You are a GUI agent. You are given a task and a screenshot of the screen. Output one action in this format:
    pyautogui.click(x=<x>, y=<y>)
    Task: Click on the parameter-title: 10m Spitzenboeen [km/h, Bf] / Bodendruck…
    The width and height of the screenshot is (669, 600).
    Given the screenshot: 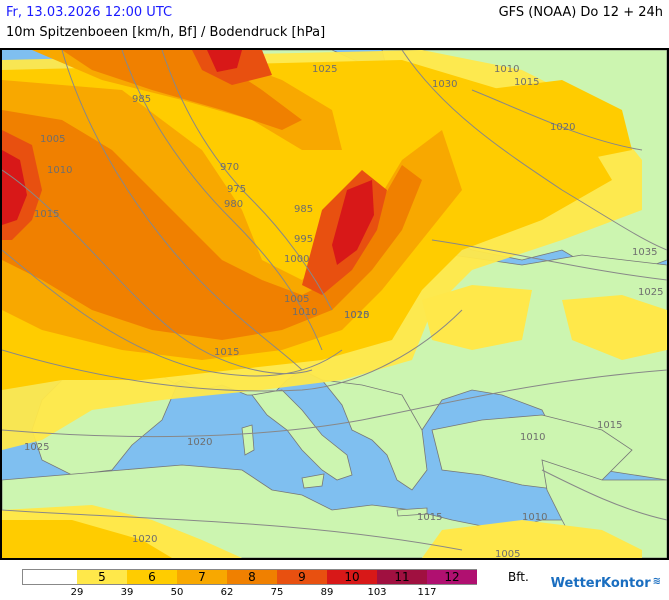 What is the action you would take?
    pyautogui.click(x=166, y=32)
    